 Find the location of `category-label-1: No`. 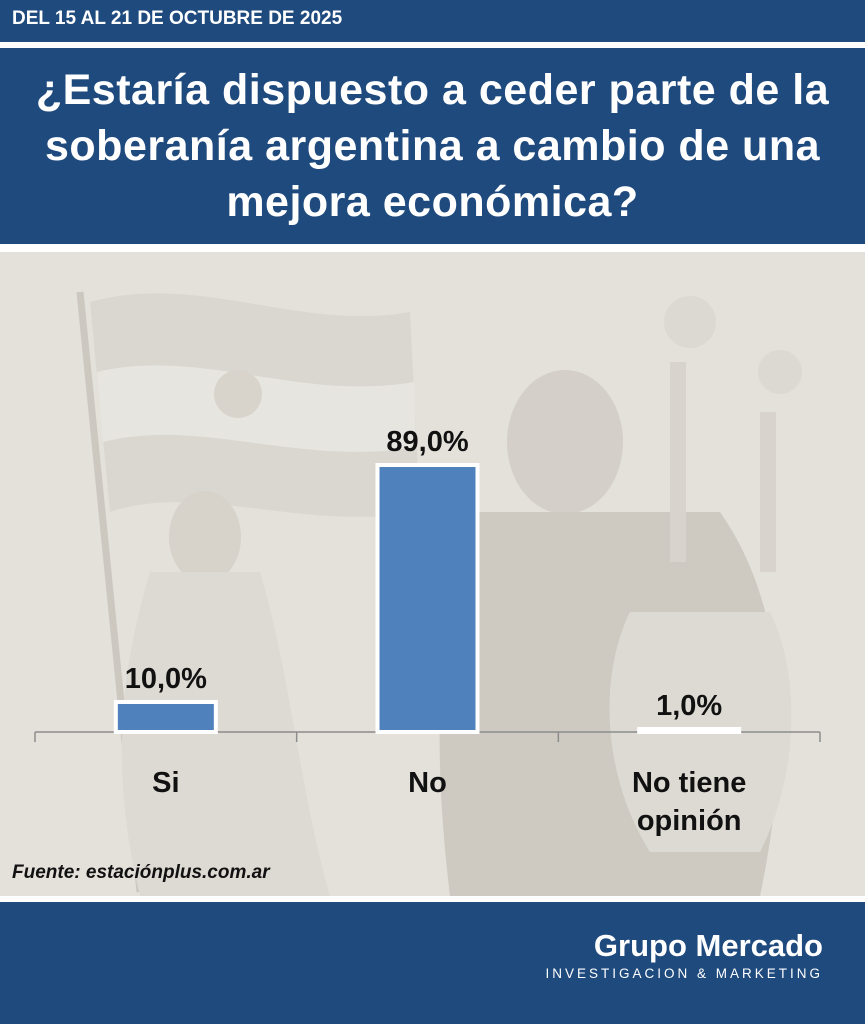

category-label-1: No is located at coordinates (427, 783).